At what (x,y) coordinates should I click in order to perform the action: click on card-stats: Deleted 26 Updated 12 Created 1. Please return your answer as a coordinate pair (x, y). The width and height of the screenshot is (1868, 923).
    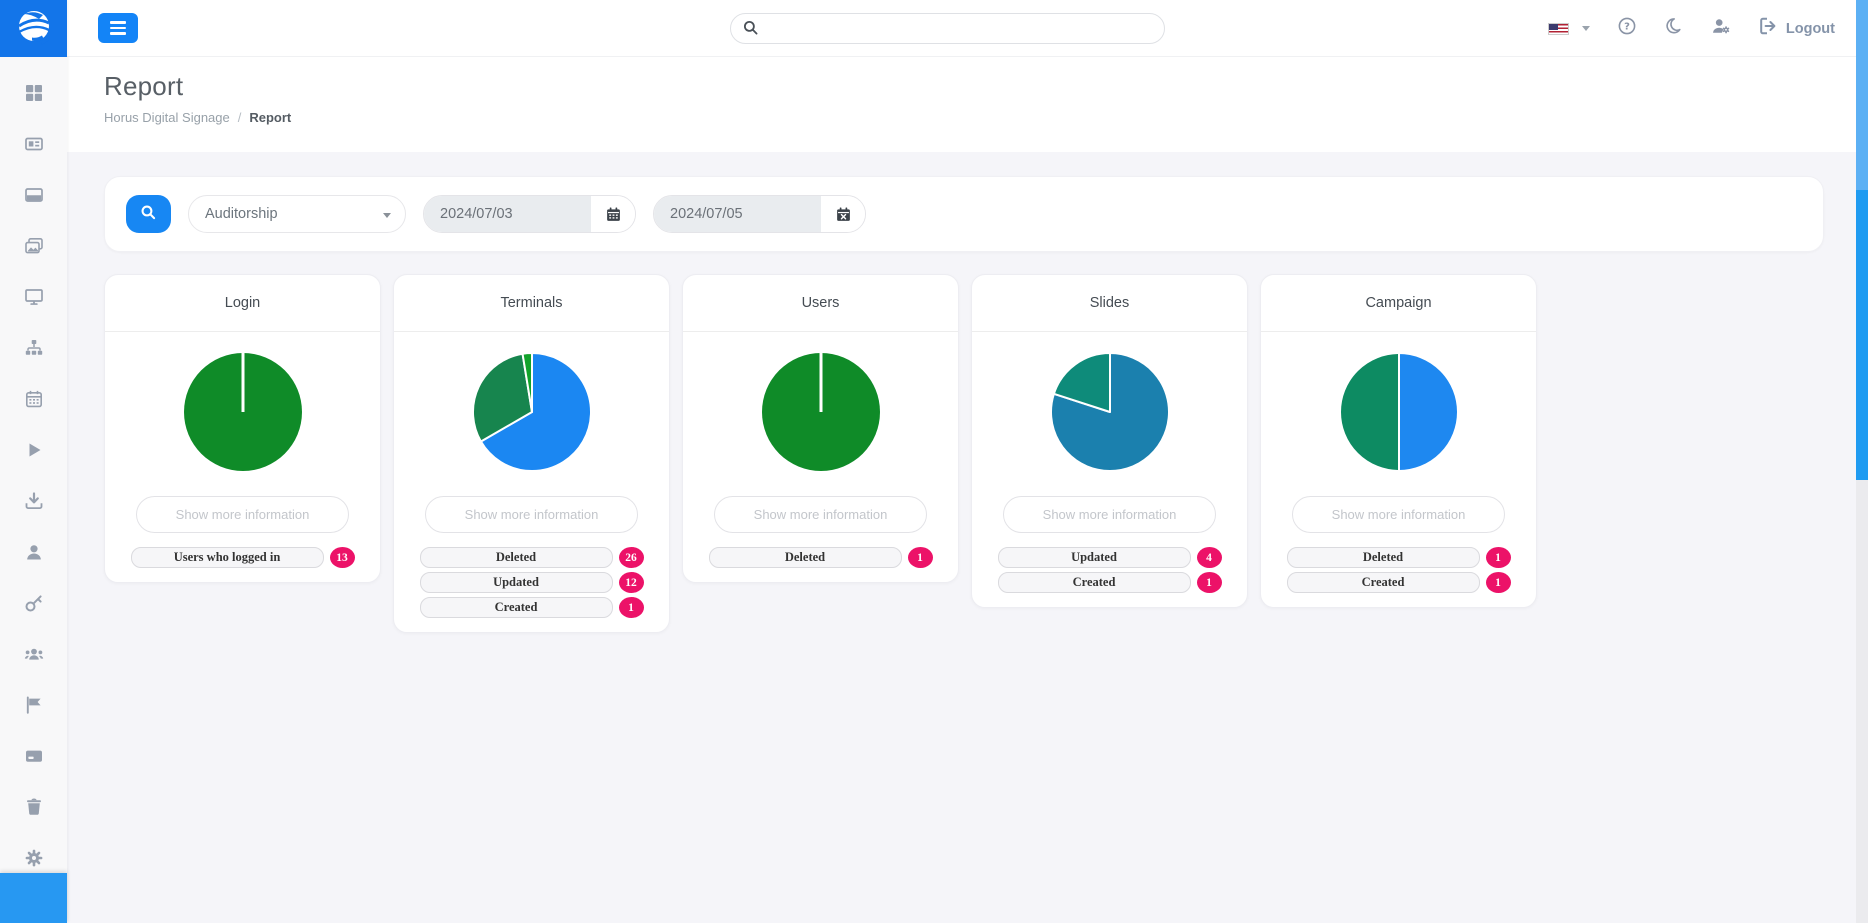
    Looking at the image, I should click on (531, 582).